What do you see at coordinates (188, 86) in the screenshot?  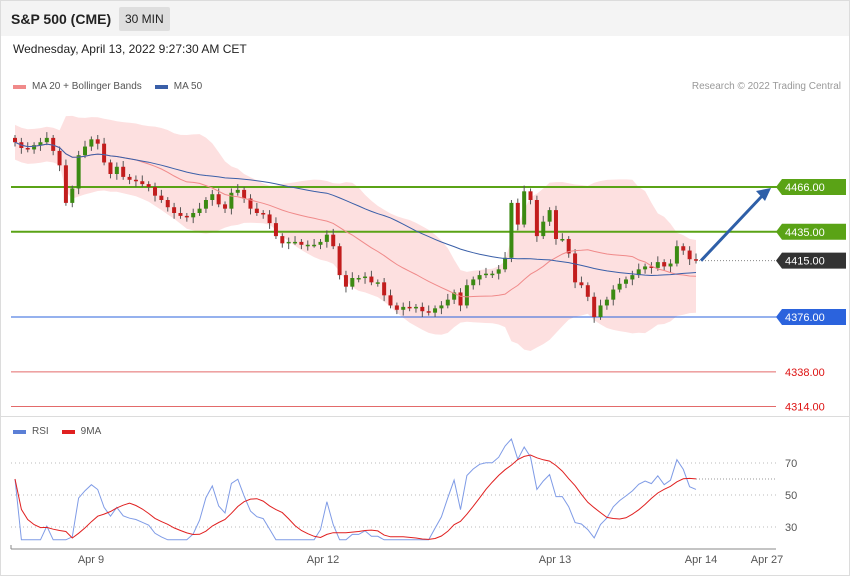 I see `legend-ma50-label: MA 50` at bounding box center [188, 86].